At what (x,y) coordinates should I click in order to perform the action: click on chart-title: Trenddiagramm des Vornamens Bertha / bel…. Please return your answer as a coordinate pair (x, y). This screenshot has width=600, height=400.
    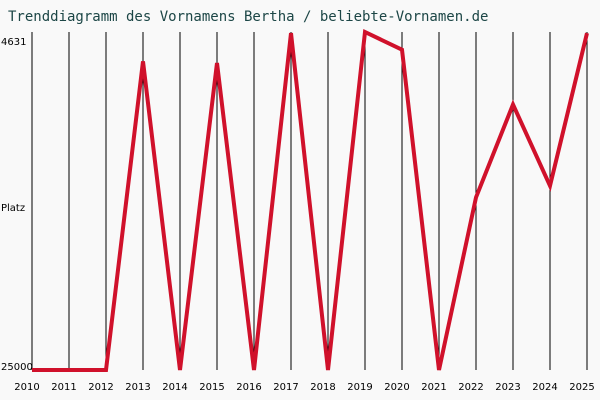
    Looking at the image, I should click on (248, 17).